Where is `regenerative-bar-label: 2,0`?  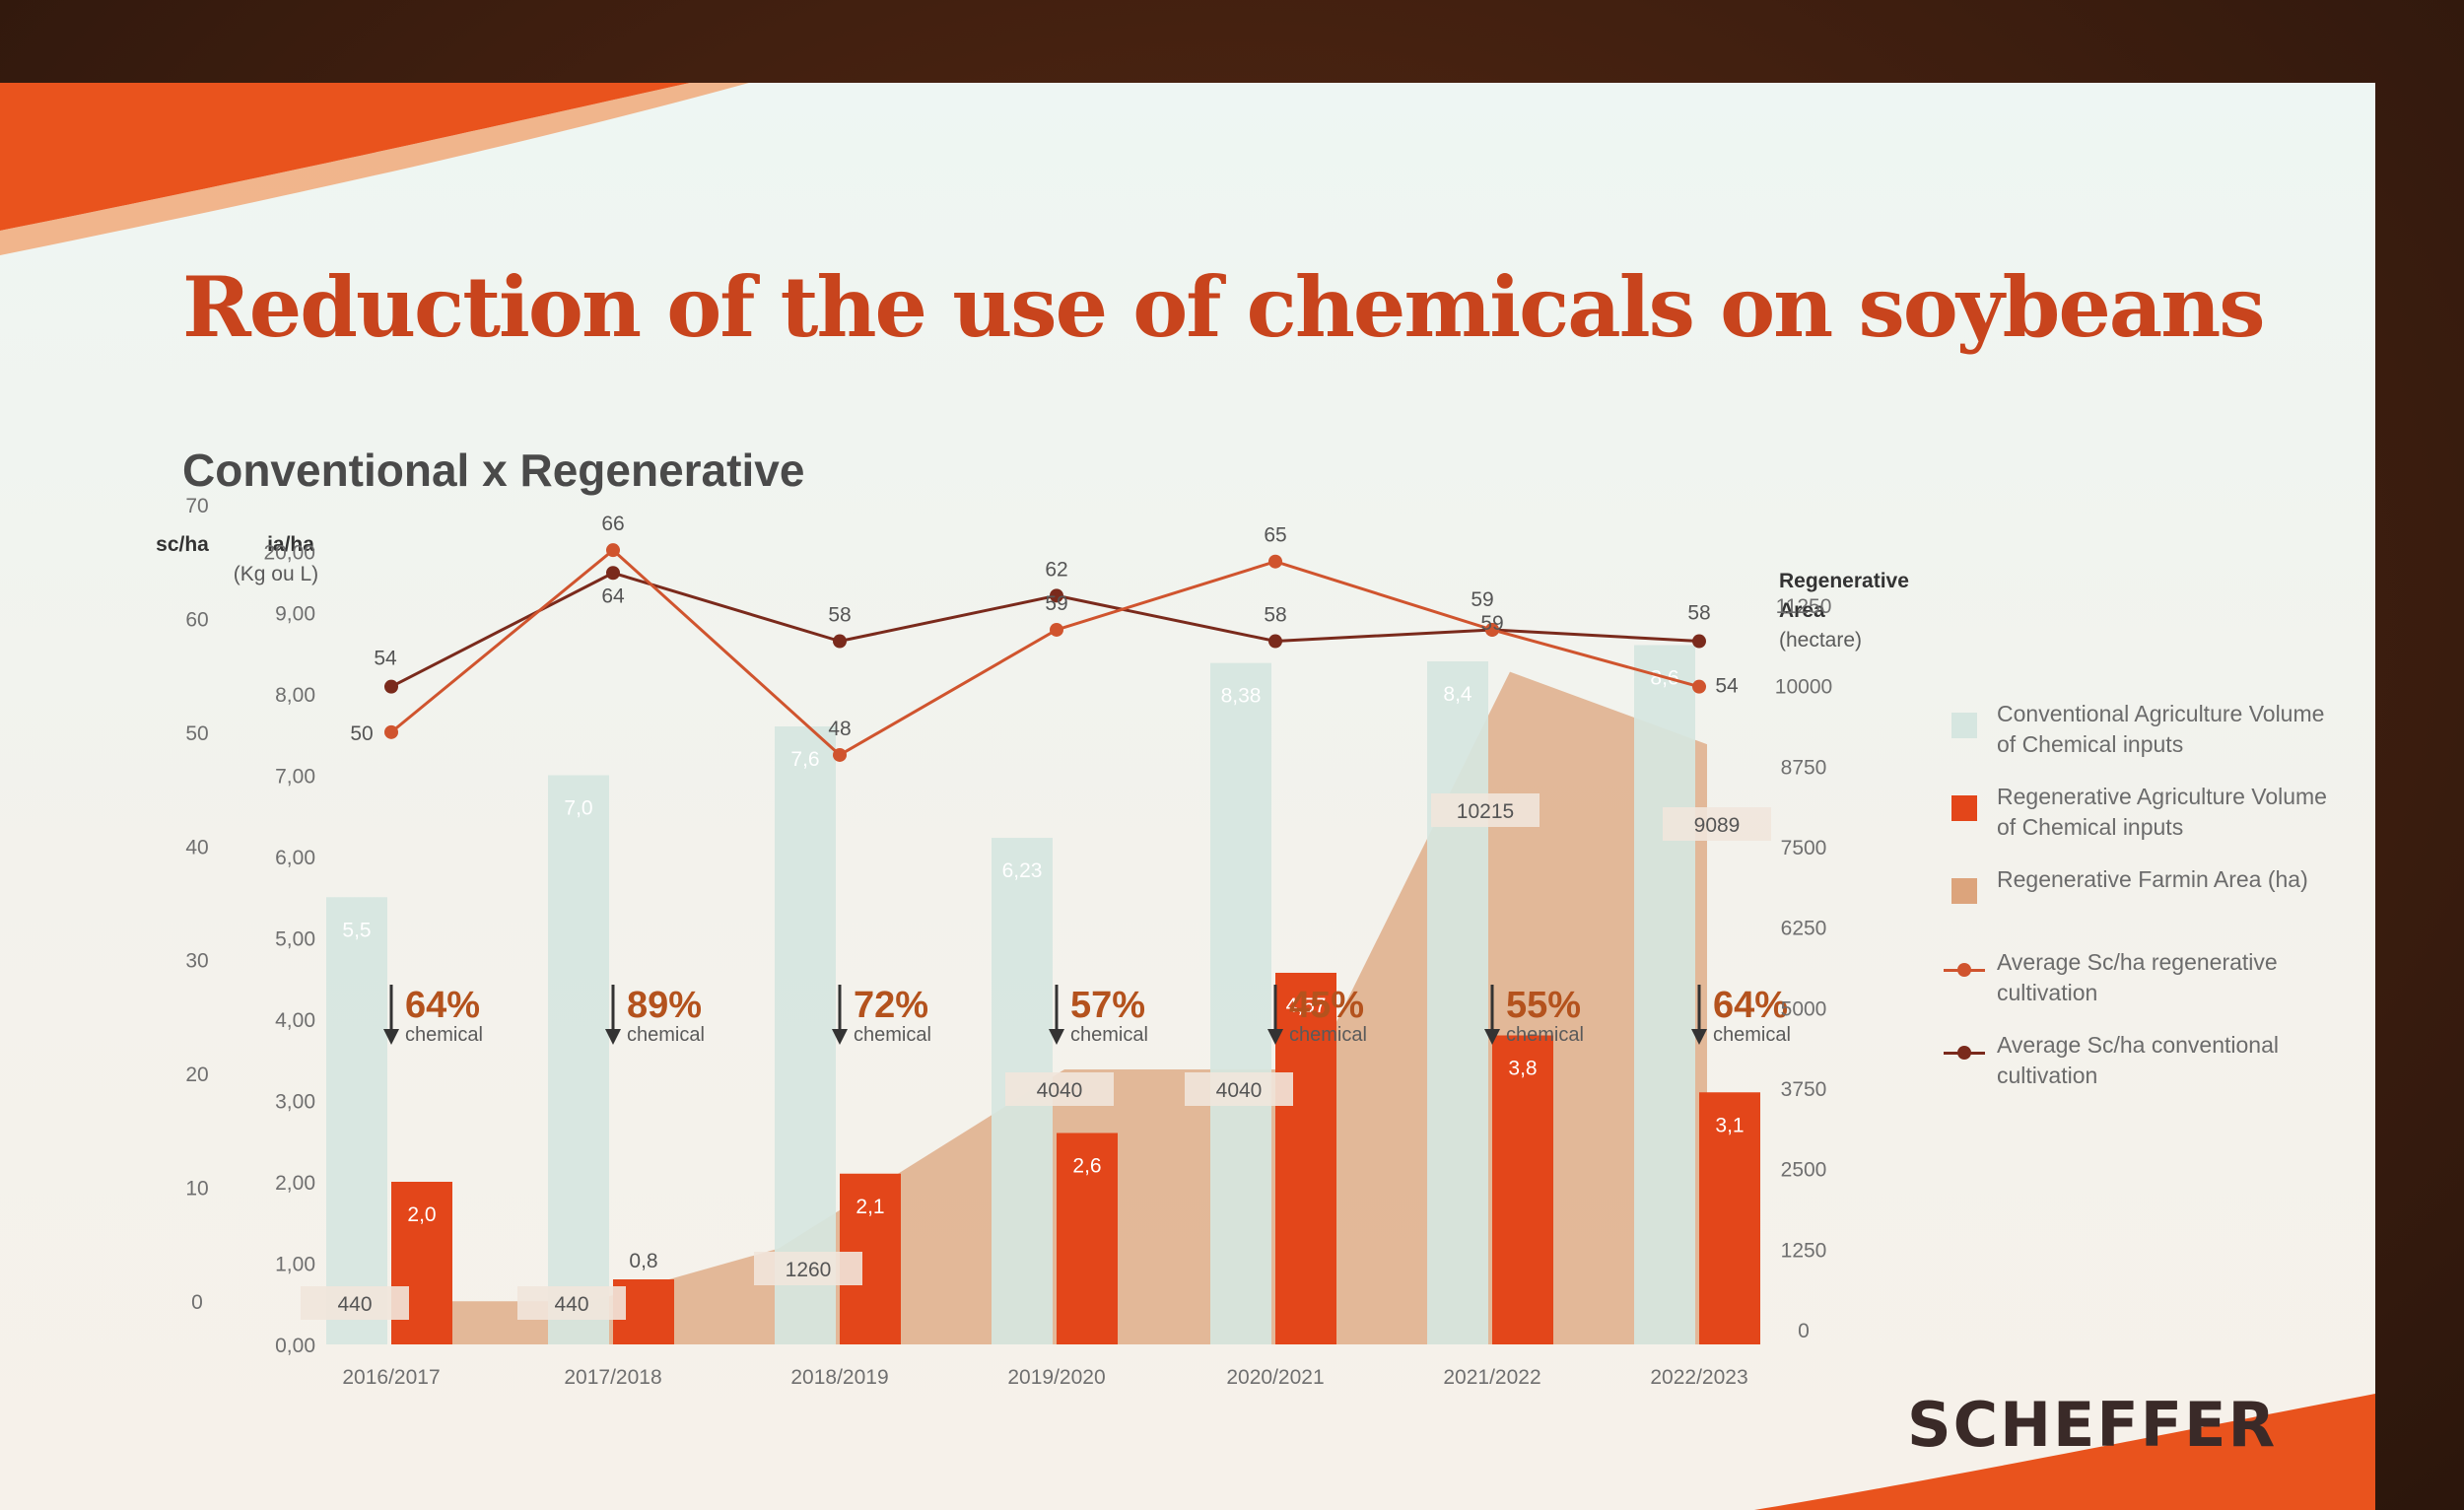
regenerative-bar-label: 2,0 is located at coordinates (421, 1214).